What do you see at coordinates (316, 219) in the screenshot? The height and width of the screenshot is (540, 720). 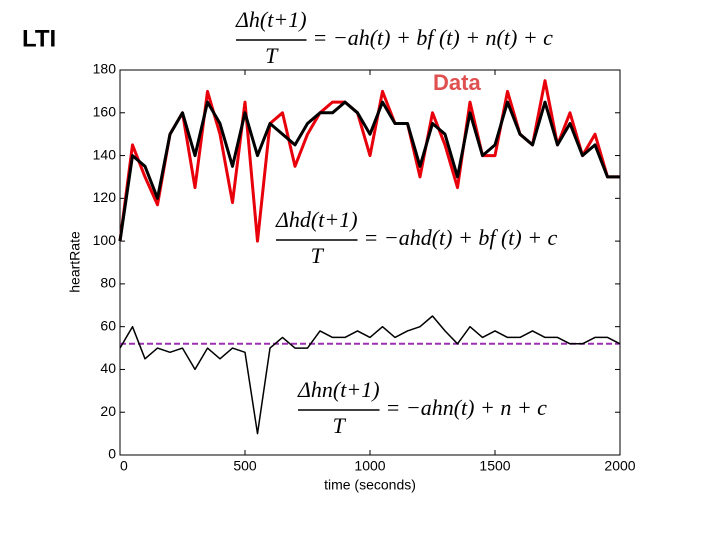 I see `equation-numerator: Δhd(t+1)` at bounding box center [316, 219].